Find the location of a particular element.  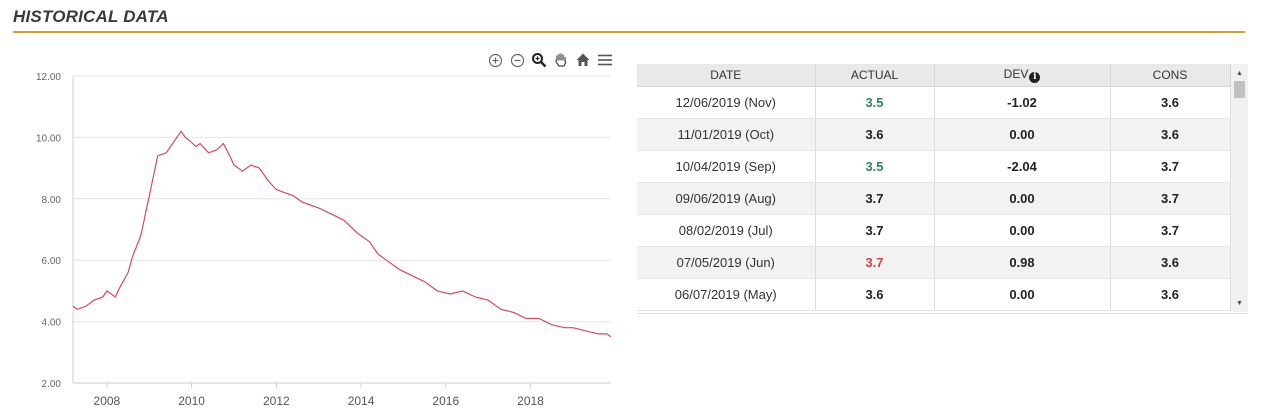

scrollbar-thumb is located at coordinates (1239, 89).